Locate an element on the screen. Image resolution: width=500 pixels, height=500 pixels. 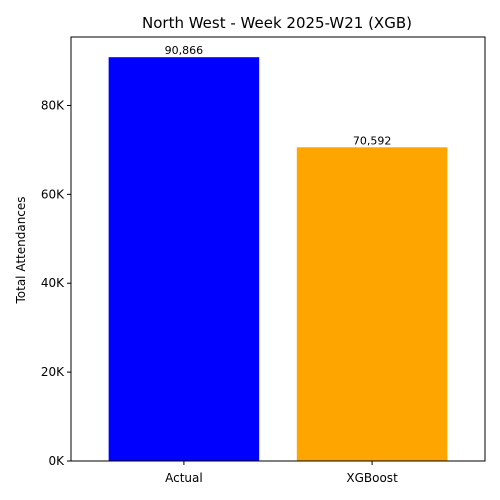
y-tick-label: 20K is located at coordinates (53, 372).